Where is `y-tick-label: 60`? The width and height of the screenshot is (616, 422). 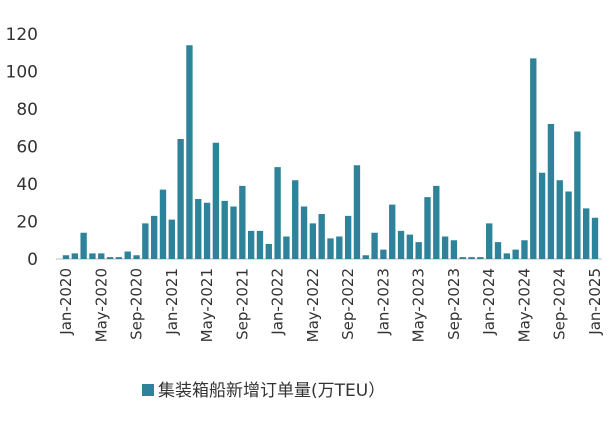 y-tick-label: 60 is located at coordinates (27, 148).